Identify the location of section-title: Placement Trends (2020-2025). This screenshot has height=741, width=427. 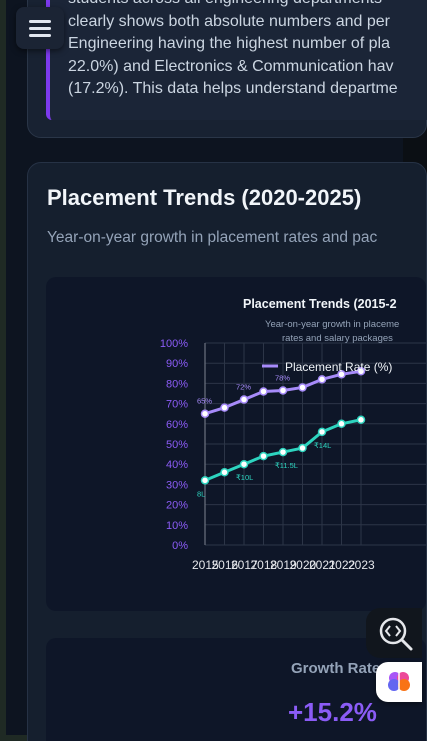
(204, 197).